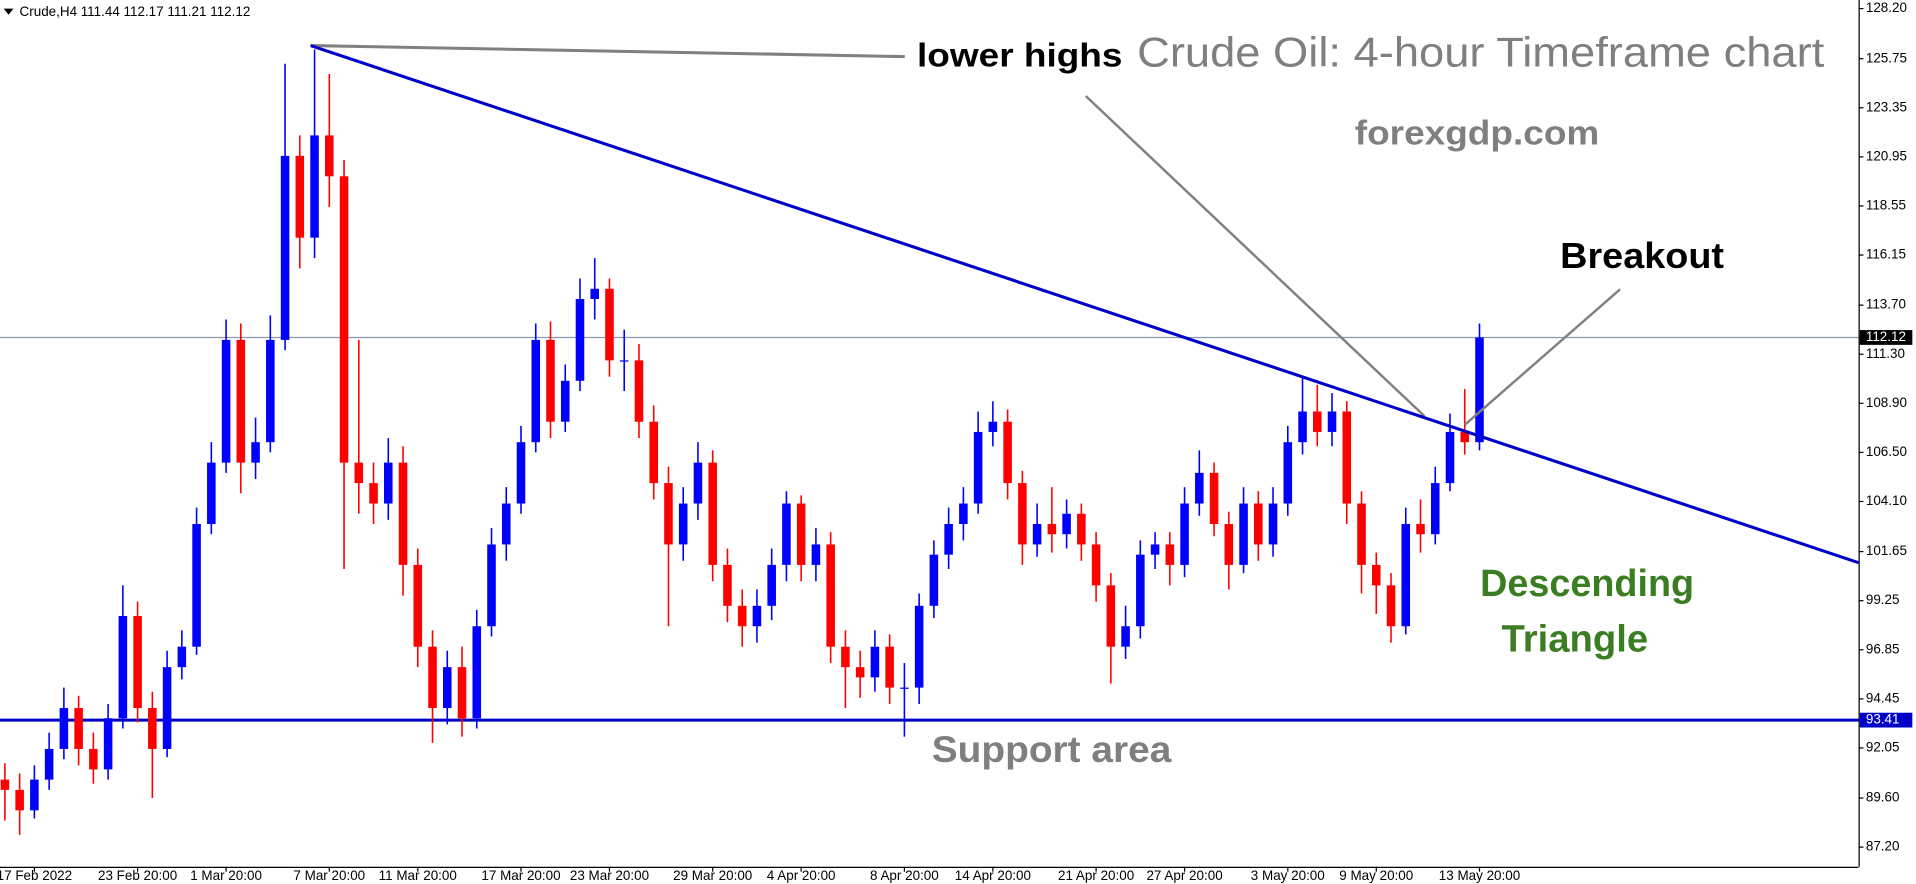  I want to click on x-tick-label: 17 Mar 20:00, so click(520, 875).